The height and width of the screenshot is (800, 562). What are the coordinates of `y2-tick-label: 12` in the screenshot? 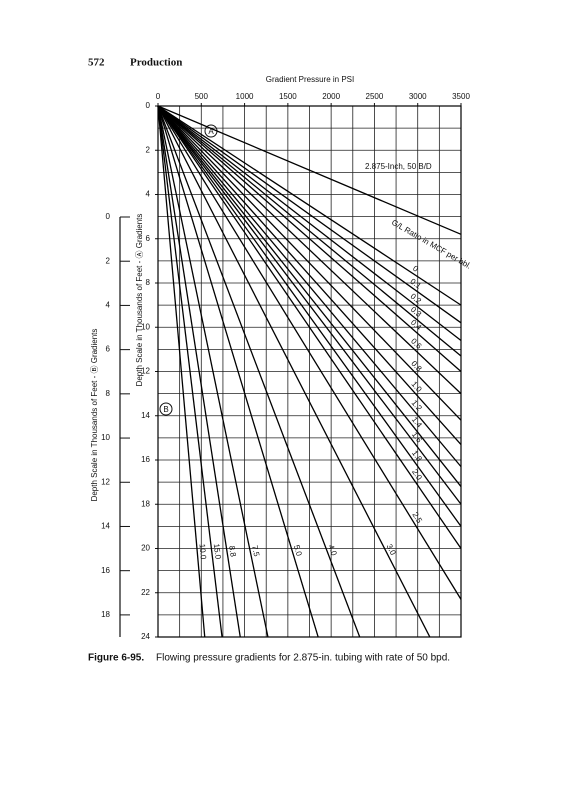 It's located at (105, 481).